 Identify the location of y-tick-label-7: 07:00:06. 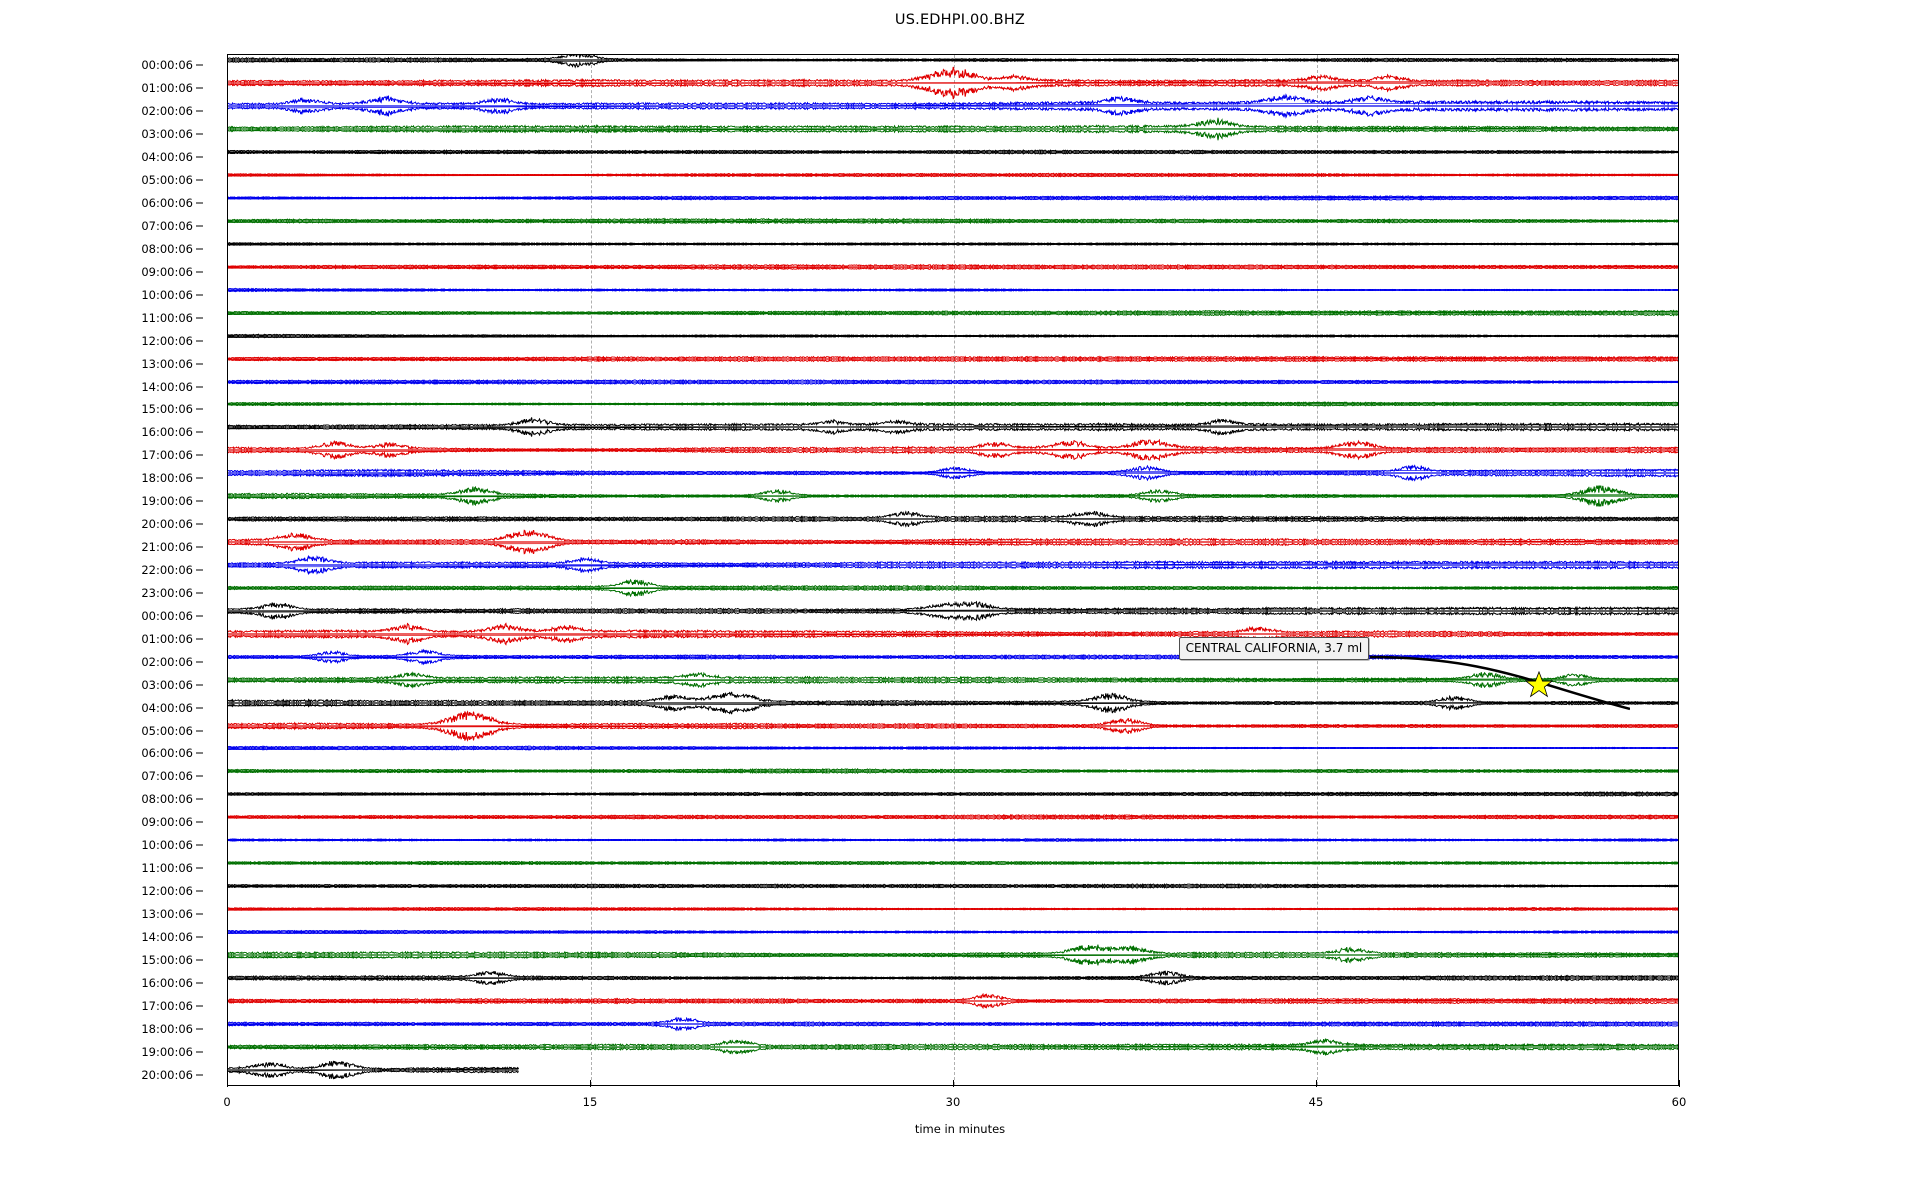
(167, 226).